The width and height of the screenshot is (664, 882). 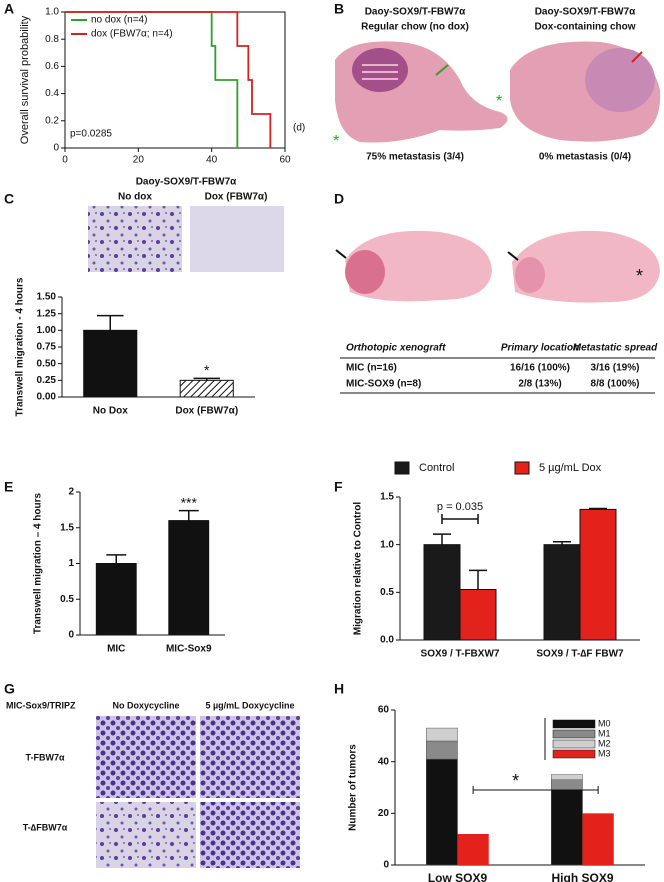 What do you see at coordinates (71, 492) in the screenshot?
I see `y-tick-label: 2` at bounding box center [71, 492].